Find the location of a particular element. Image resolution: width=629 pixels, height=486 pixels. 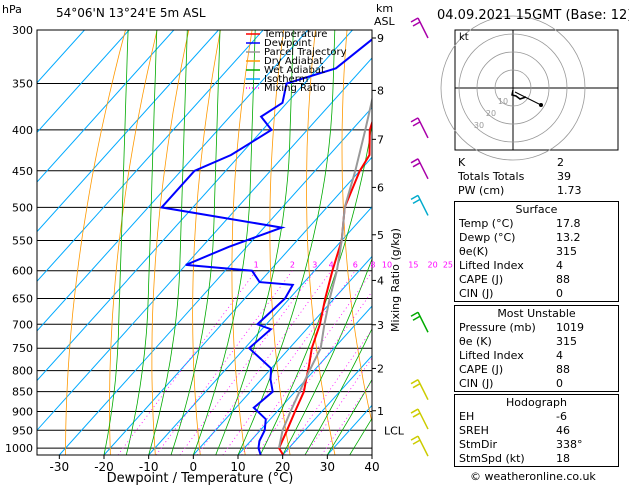

mixing-ratio-label: 3 is located at coordinates (314, 265).